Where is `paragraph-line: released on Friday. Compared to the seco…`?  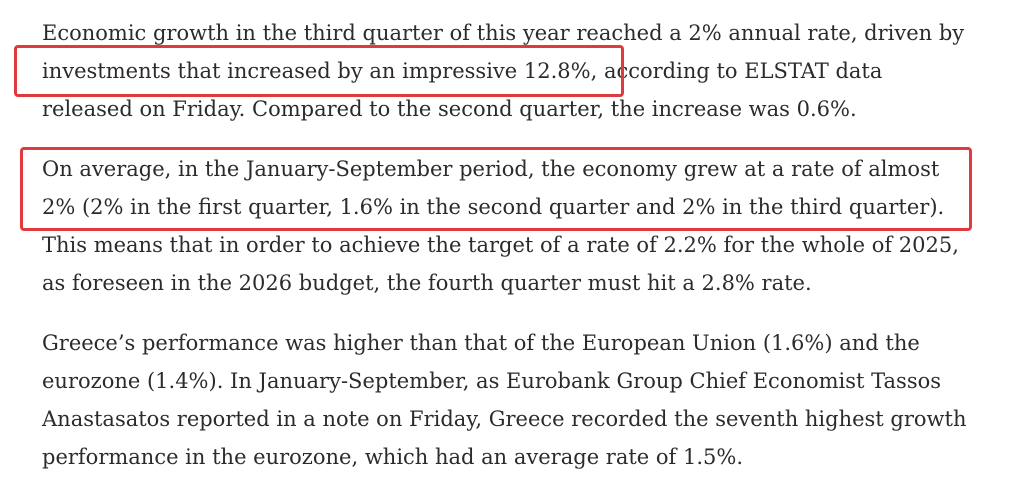 paragraph-line: released on Friday. Compared to the seco… is located at coordinates (449, 109).